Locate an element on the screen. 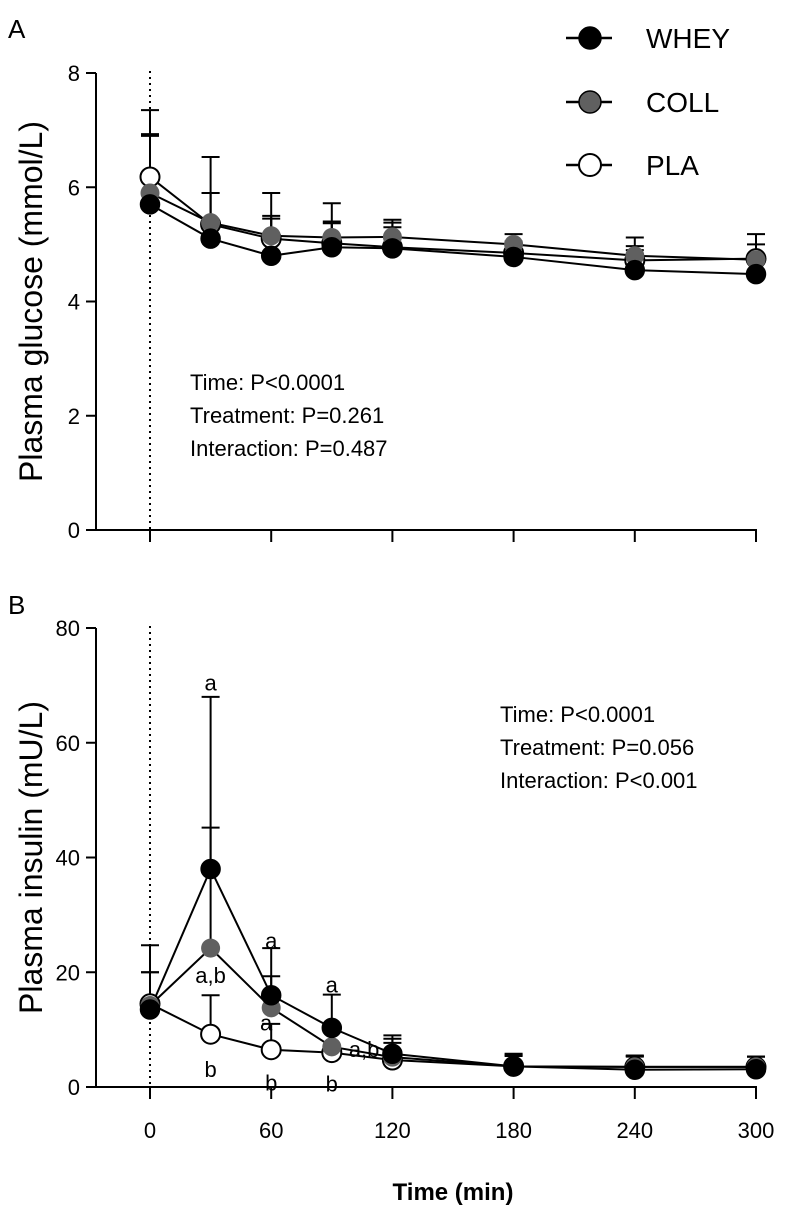  x-tick-label: 0 is located at coordinates (150, 1130).